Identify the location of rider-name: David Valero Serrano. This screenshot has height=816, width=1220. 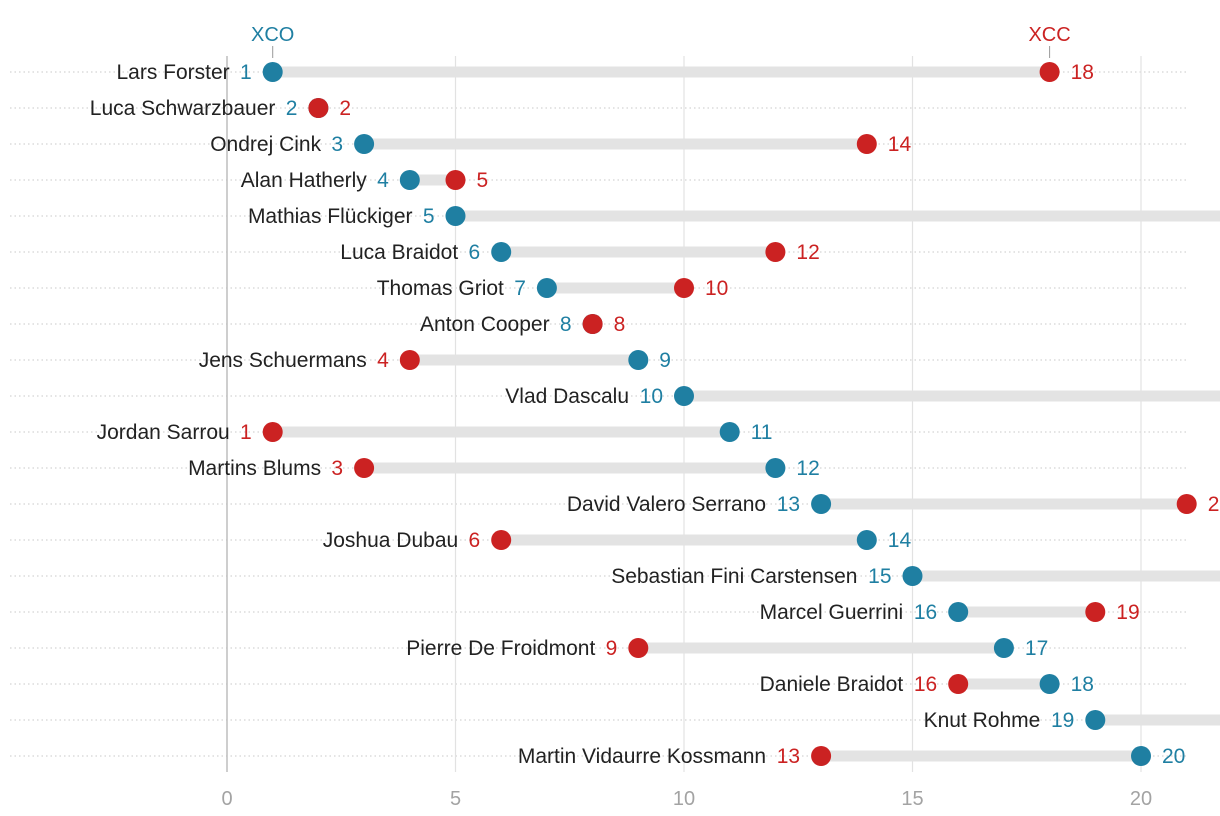
(666, 504).